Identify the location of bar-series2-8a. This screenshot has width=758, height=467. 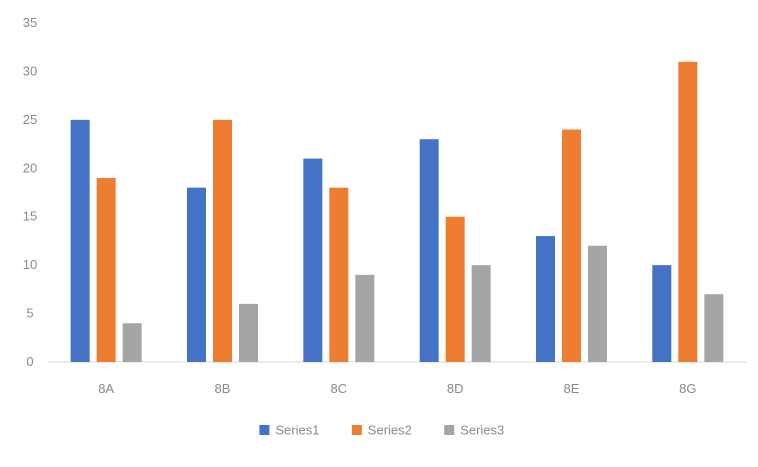
(106, 269).